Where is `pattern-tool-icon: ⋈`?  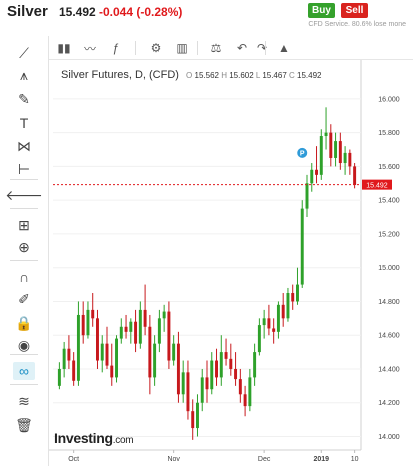 pattern-tool-icon: ⋈ is located at coordinates (24, 145).